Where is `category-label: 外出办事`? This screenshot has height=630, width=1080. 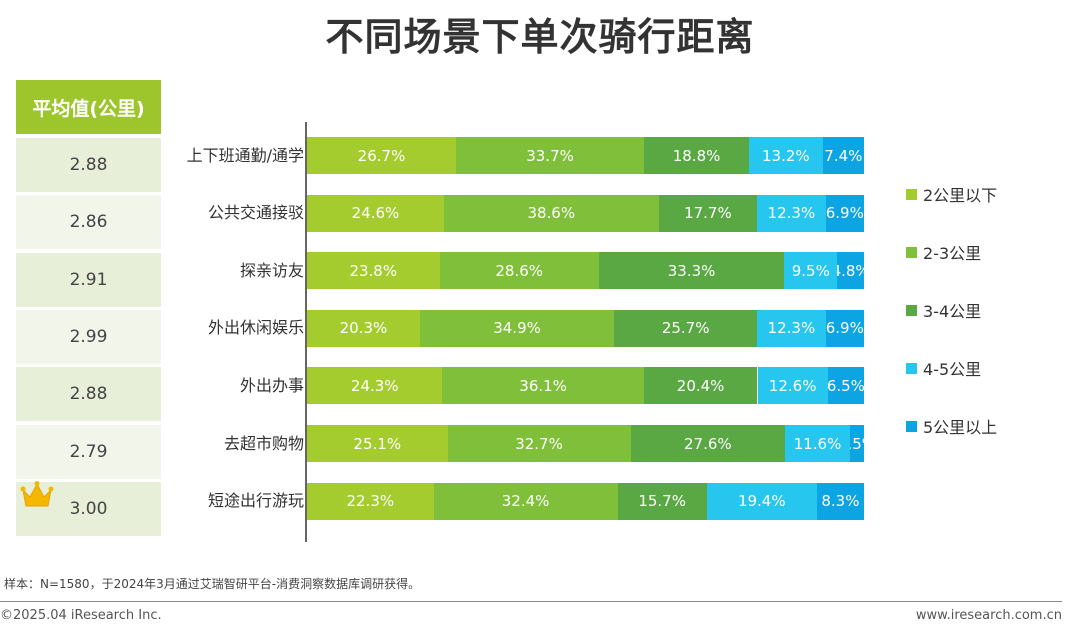 category-label: 外出办事 is located at coordinates (271, 385).